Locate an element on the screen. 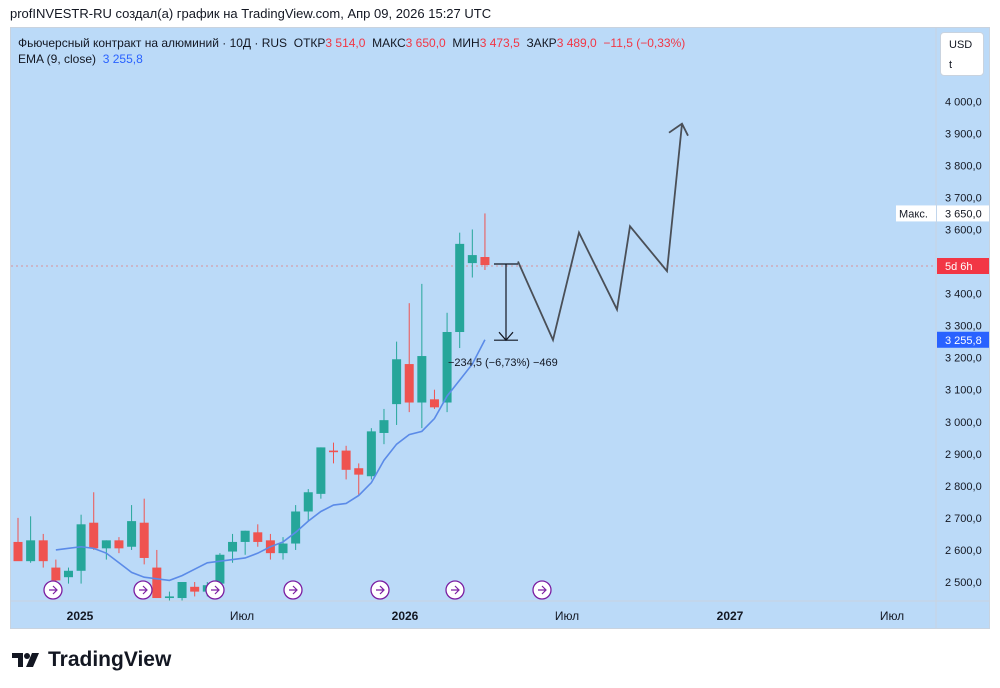 Image resolution: width=1000 pixels, height=688 pixels. time-tick-label: 2027 is located at coordinates (730, 616).